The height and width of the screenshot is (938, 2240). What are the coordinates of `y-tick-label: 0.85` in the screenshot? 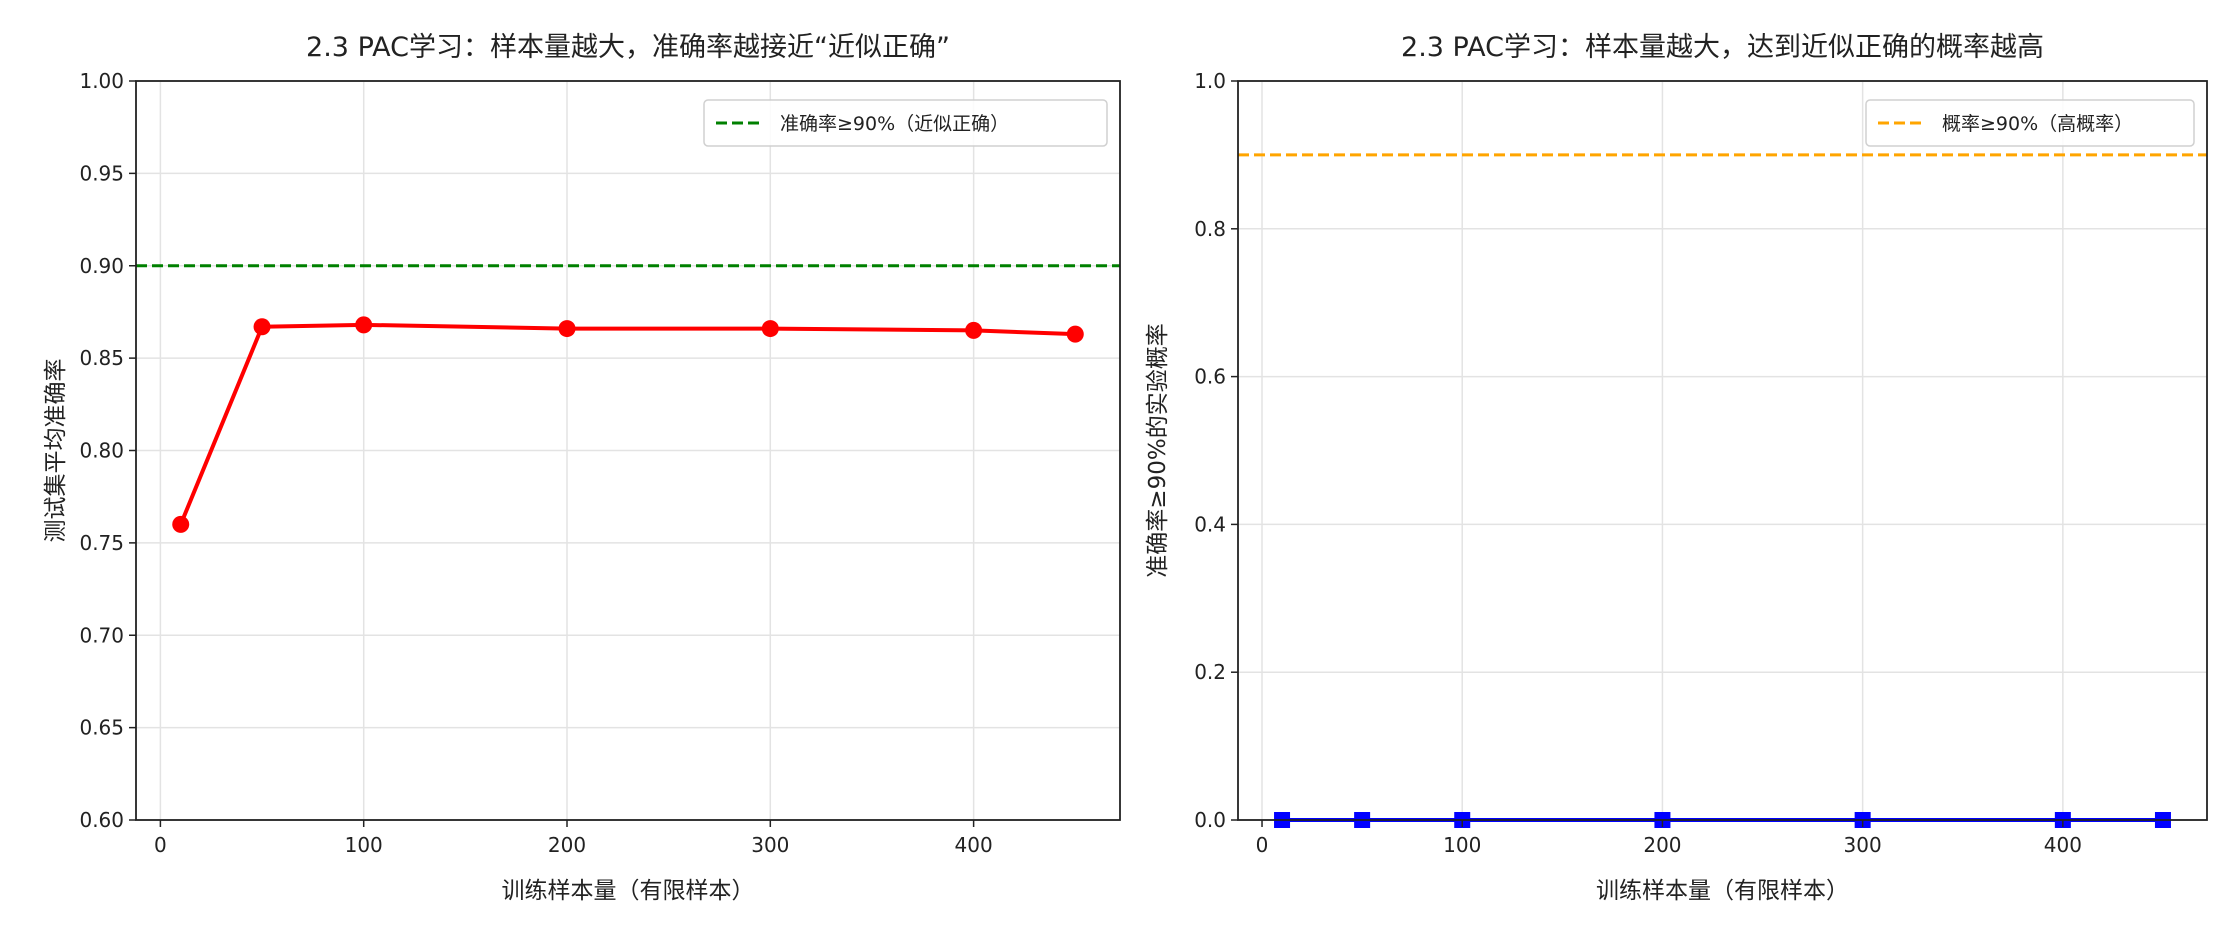 It's located at (101, 358).